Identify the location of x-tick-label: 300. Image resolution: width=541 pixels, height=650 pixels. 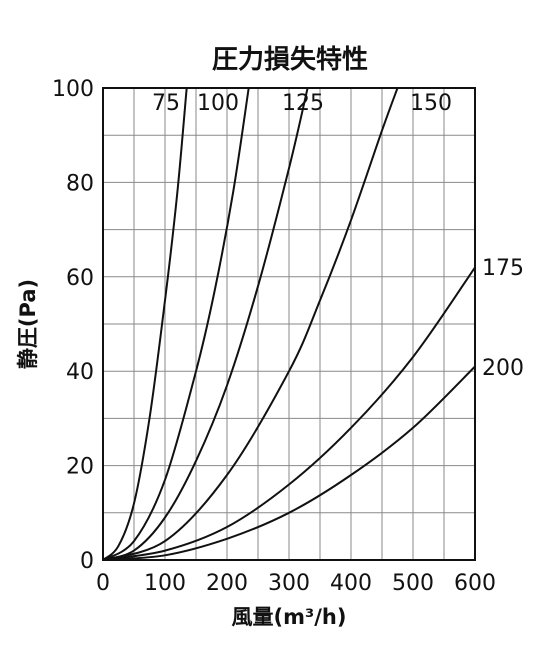
(289, 583).